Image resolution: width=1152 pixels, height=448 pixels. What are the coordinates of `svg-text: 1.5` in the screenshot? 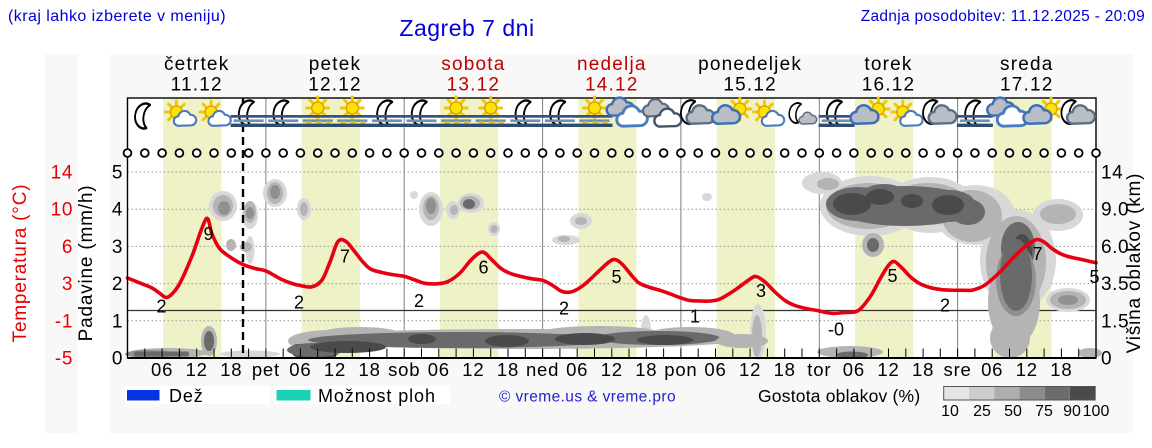 It's located at (1115, 321).